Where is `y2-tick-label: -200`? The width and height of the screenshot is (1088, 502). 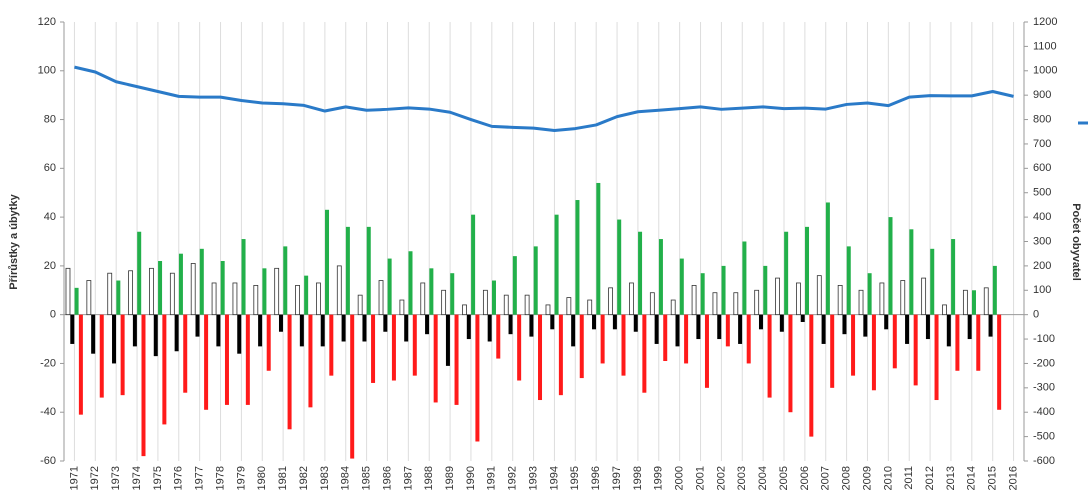
y2-tick-label: -200 is located at coordinates (1044, 363).